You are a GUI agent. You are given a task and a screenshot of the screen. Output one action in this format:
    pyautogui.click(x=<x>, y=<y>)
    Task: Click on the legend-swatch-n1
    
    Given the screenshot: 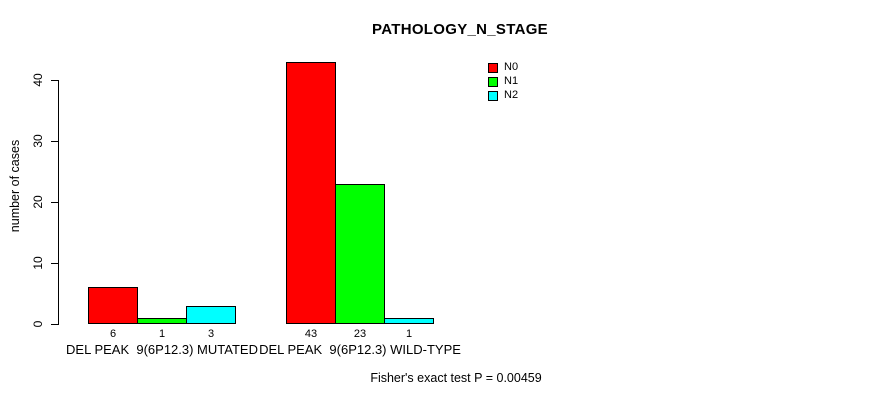 What is the action you would take?
    pyautogui.click(x=493, y=82)
    